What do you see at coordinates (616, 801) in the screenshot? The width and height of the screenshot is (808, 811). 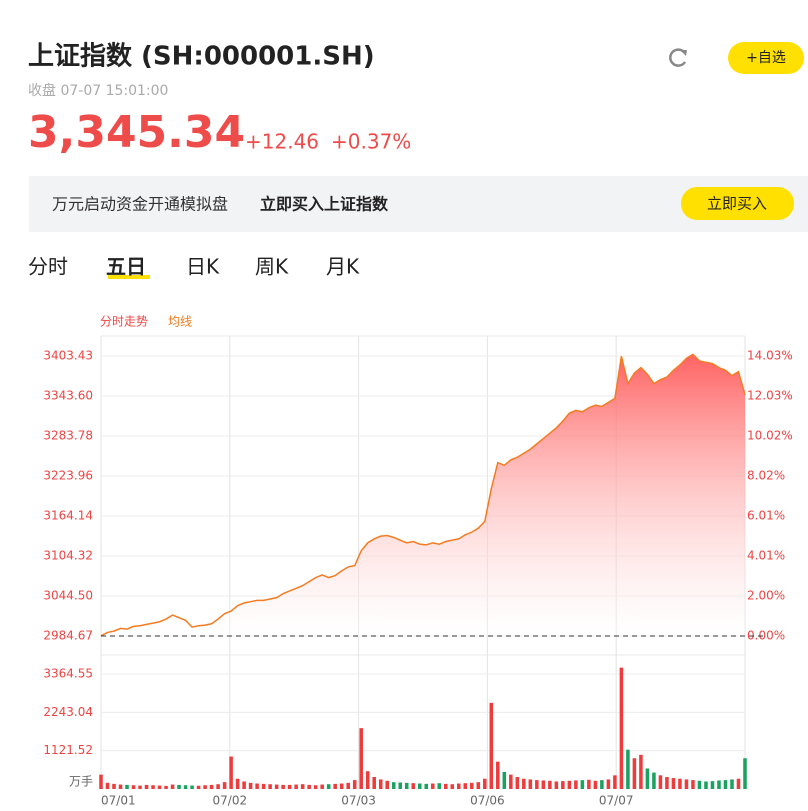 I see `x-tick-label: 07/07` at bounding box center [616, 801].